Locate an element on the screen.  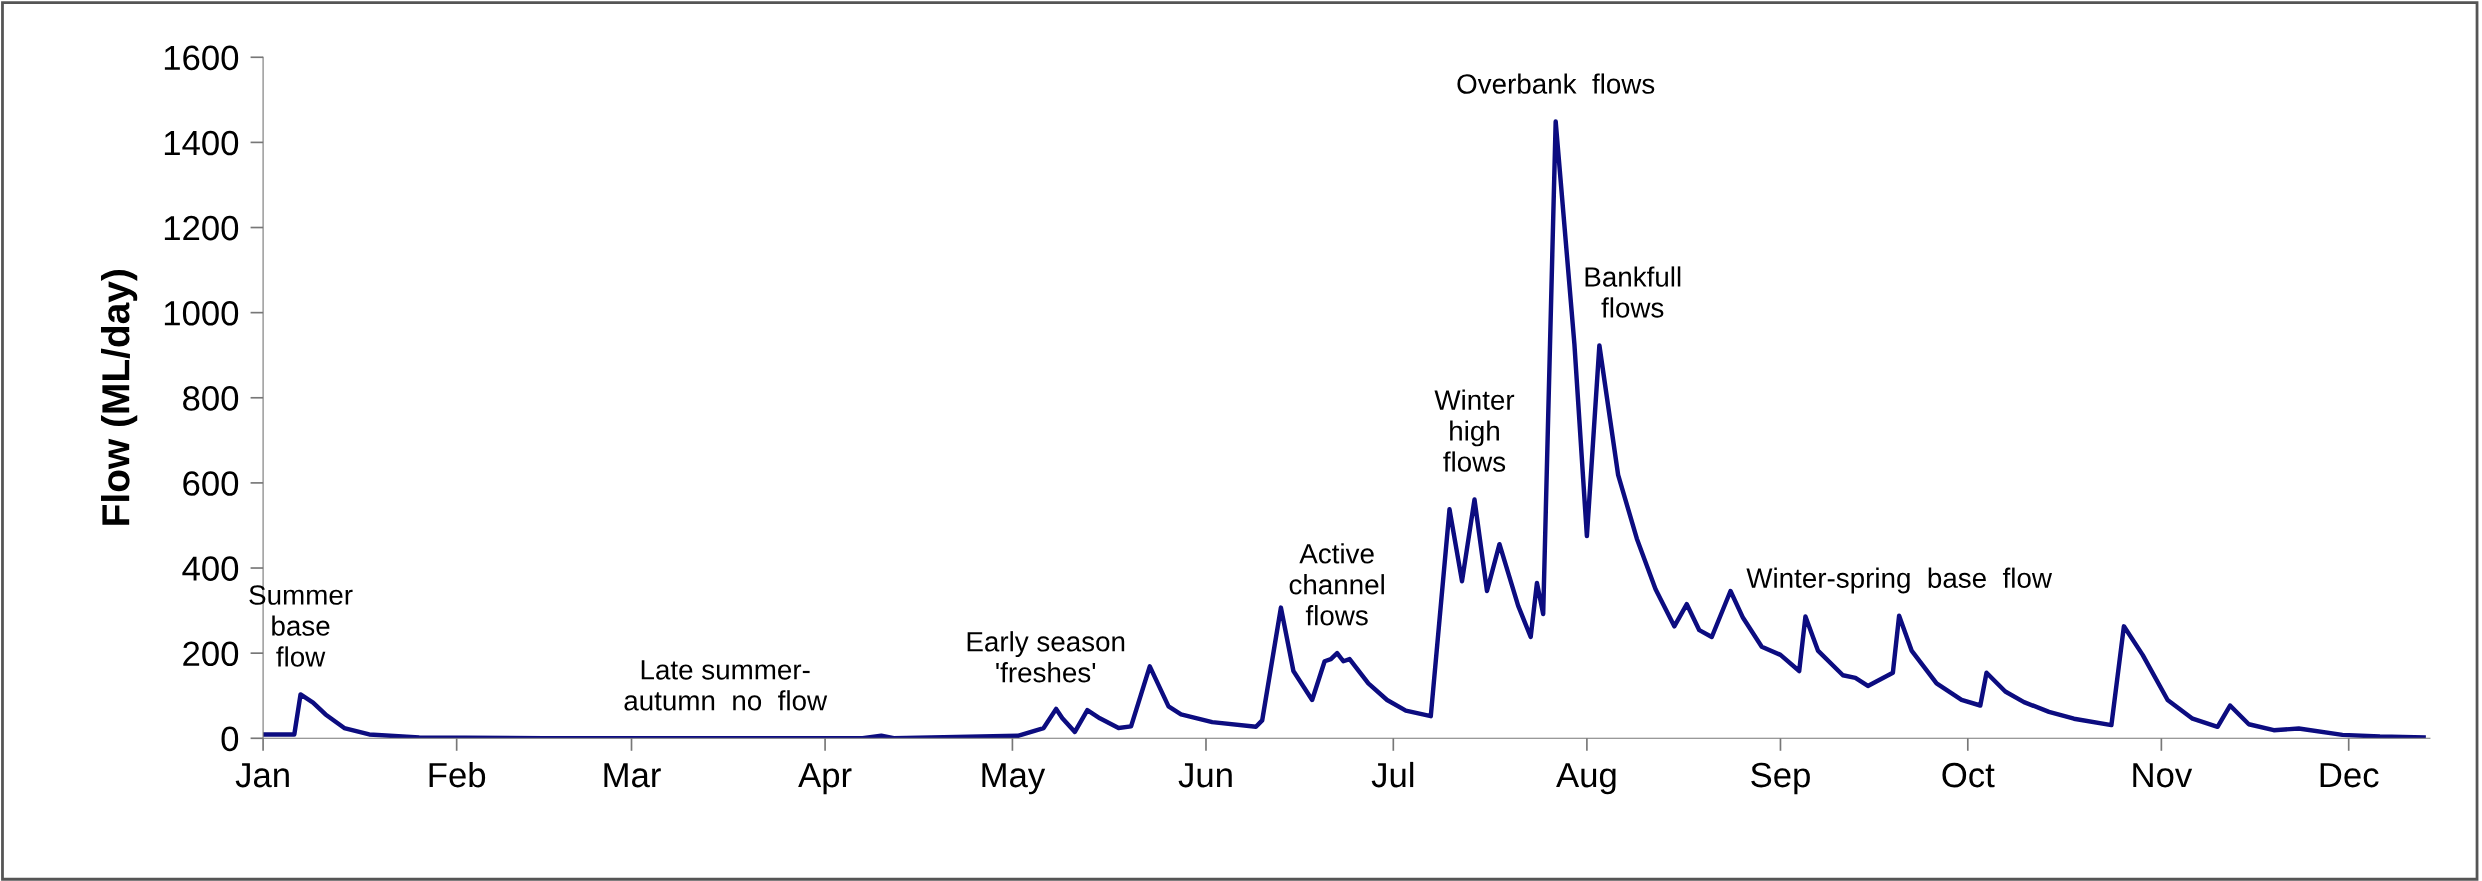
y-tick-label: 1600 is located at coordinates (201, 58).